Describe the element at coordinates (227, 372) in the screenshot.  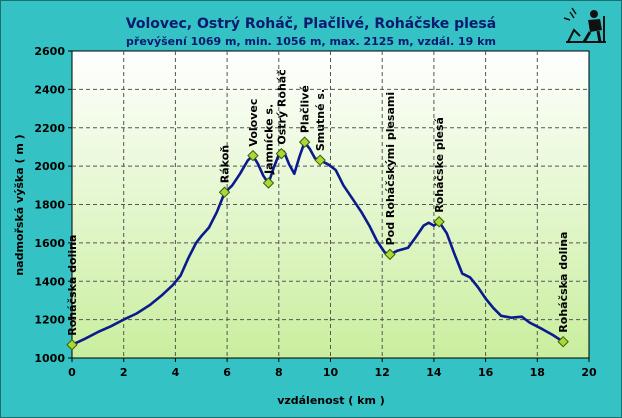
I see `x-tick-label: 6` at that location.